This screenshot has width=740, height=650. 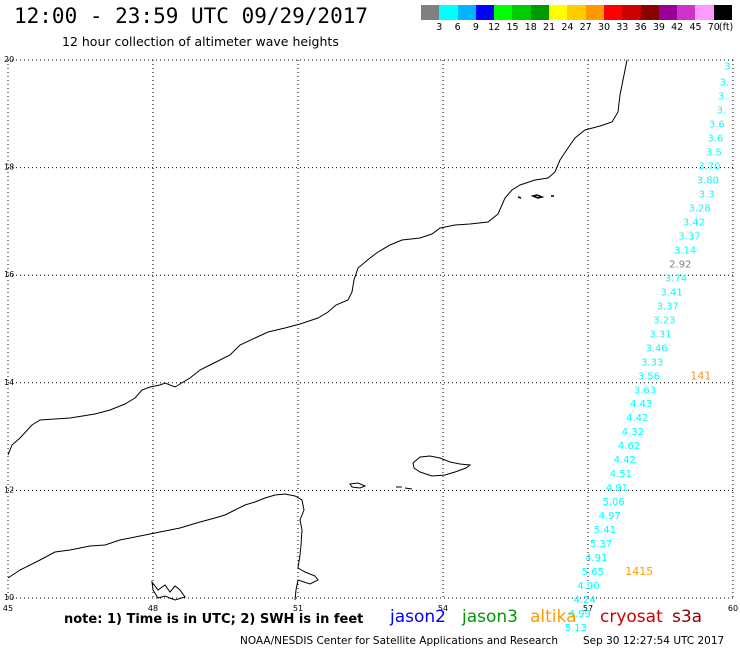 What do you see at coordinates (585, 27) in the screenshot?
I see `legend-label: 27` at bounding box center [585, 27].